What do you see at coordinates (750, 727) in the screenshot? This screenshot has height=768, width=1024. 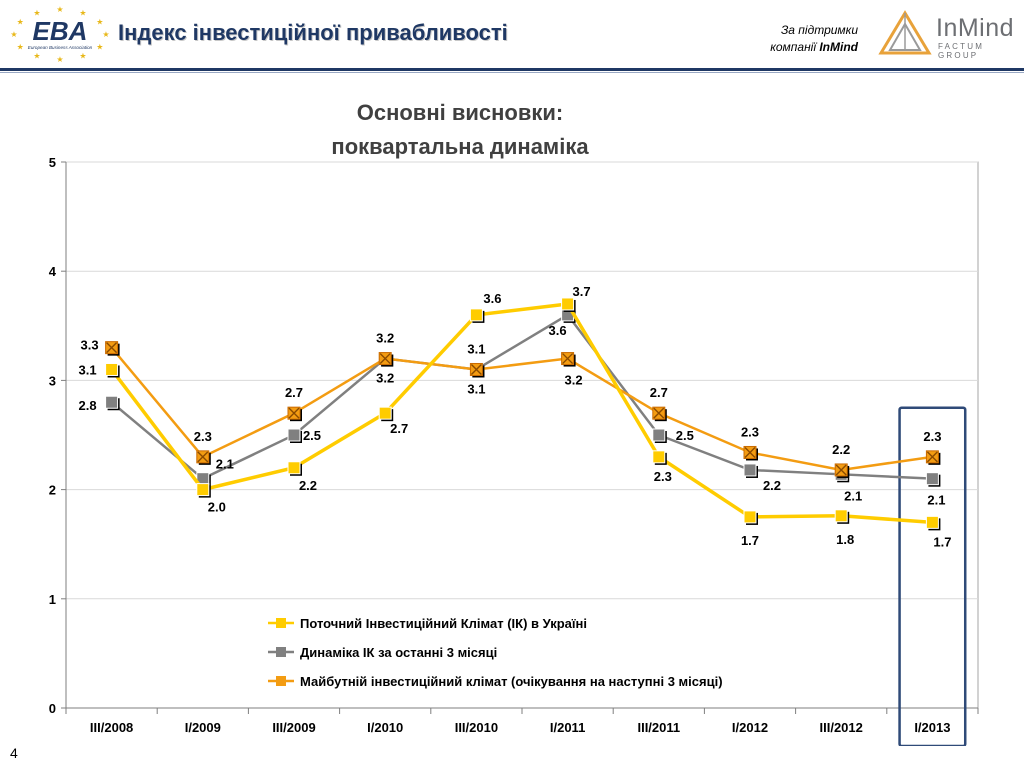 I see `x-tick-label: I/2012` at bounding box center [750, 727].